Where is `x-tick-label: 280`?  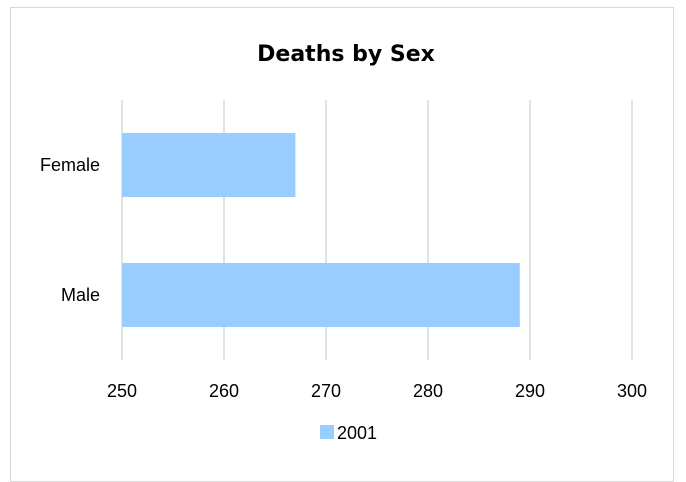
x-tick-label: 280 is located at coordinates (428, 391).